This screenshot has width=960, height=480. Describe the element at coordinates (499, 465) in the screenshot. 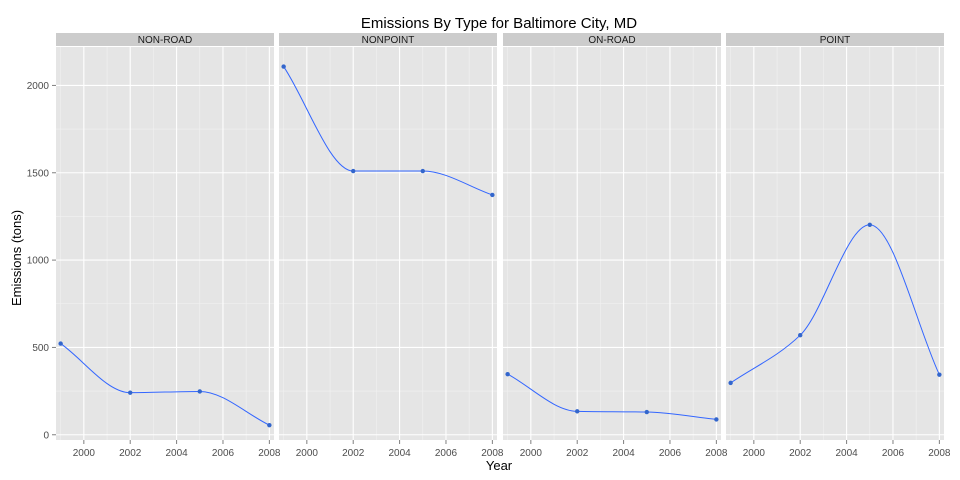

I see `x-axis-label: Year` at that location.